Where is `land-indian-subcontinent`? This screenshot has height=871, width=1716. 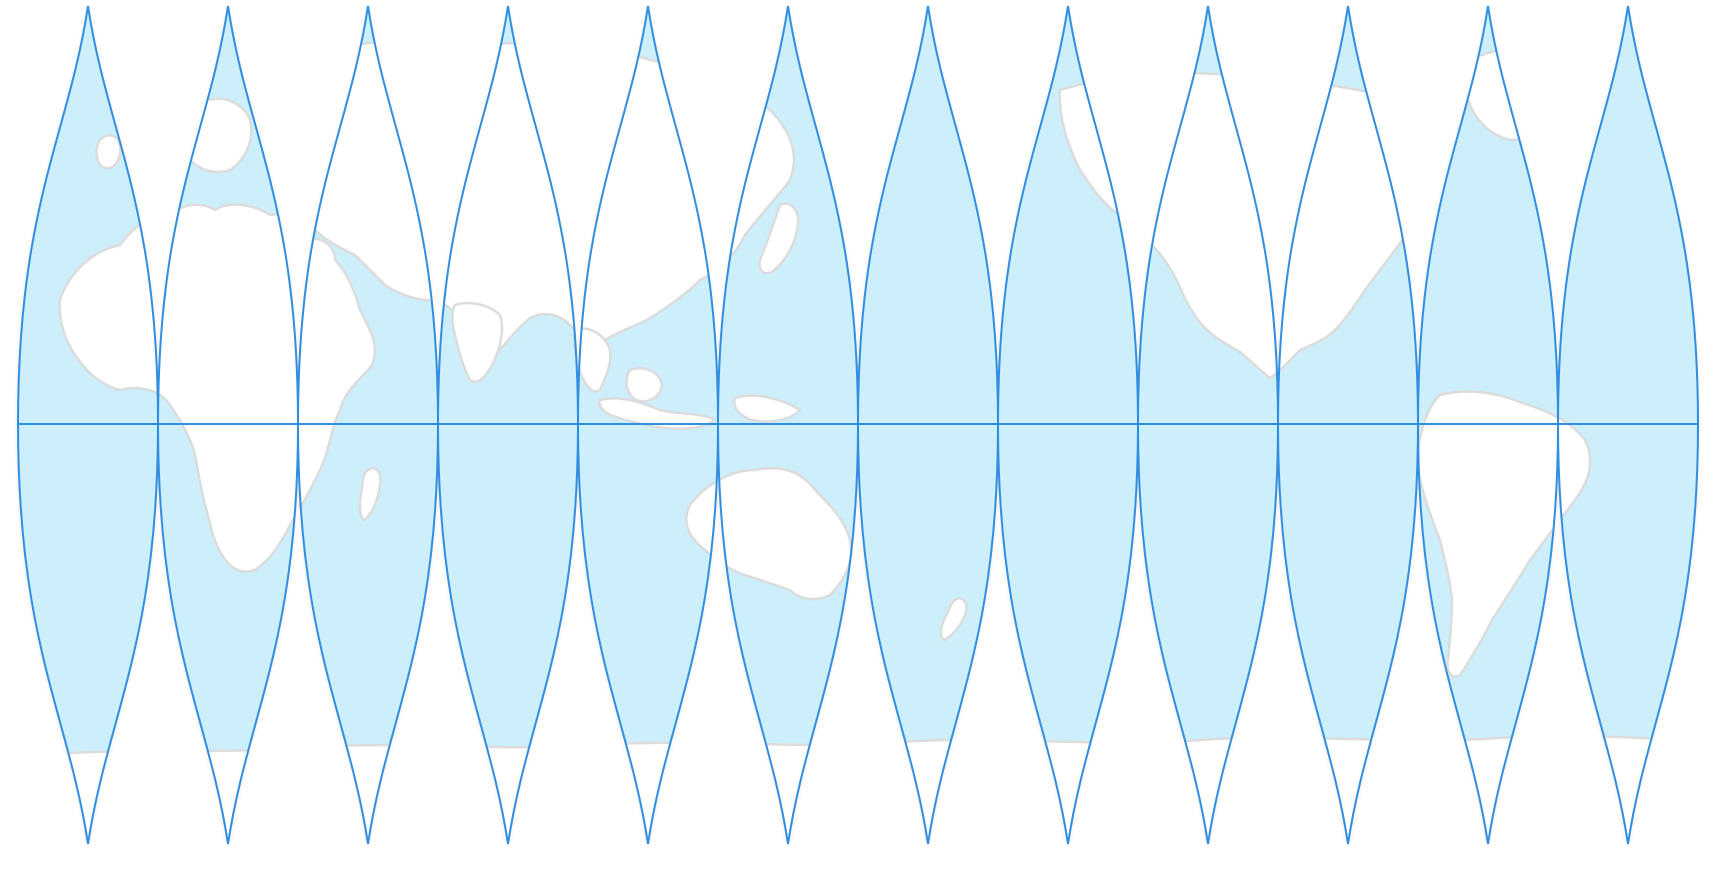
land-indian-subcontinent is located at coordinates (477, 342).